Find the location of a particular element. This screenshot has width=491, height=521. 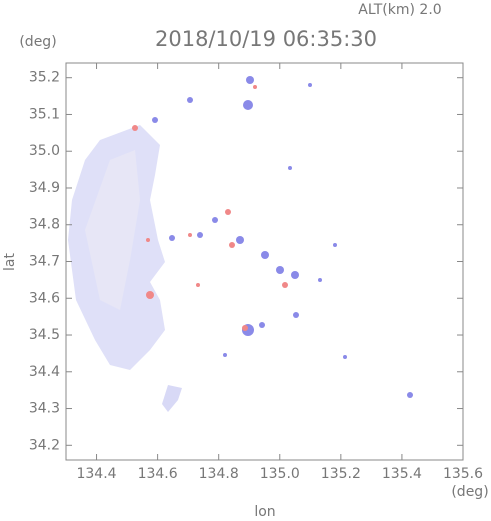

y-tick-label: 34.4 is located at coordinates (44, 372).